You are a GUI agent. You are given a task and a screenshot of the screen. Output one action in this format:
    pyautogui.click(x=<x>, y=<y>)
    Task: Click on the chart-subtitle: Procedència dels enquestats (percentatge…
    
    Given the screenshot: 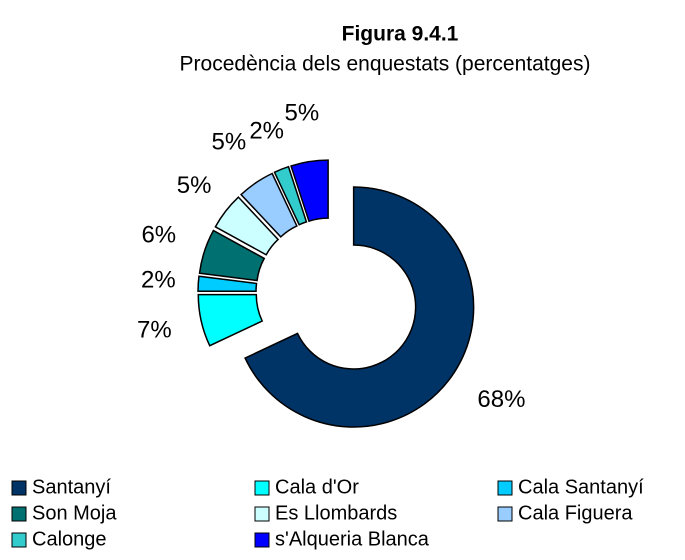 What is the action you would take?
    pyautogui.click(x=385, y=64)
    